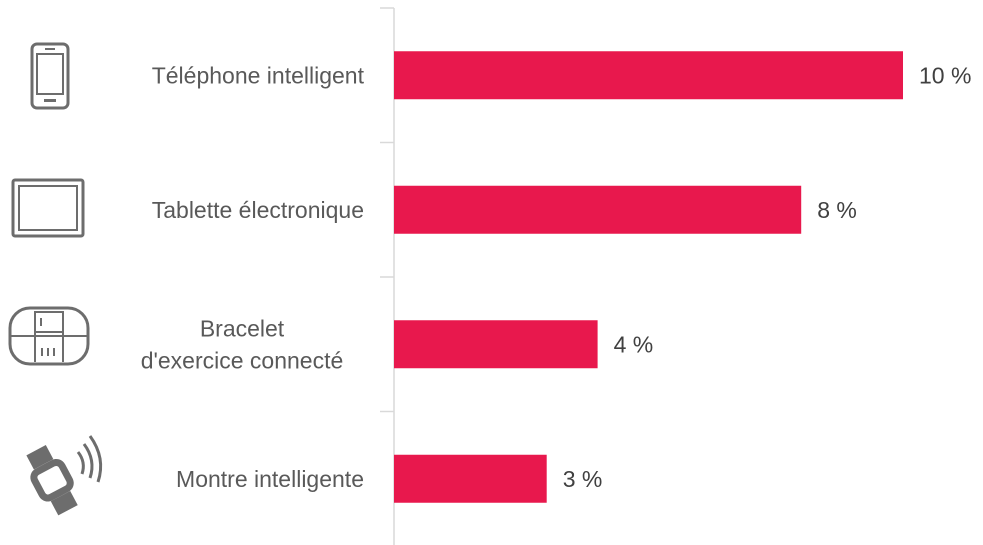 The image size is (983, 545). I want to click on category-label: Bracelet, so click(242, 328).